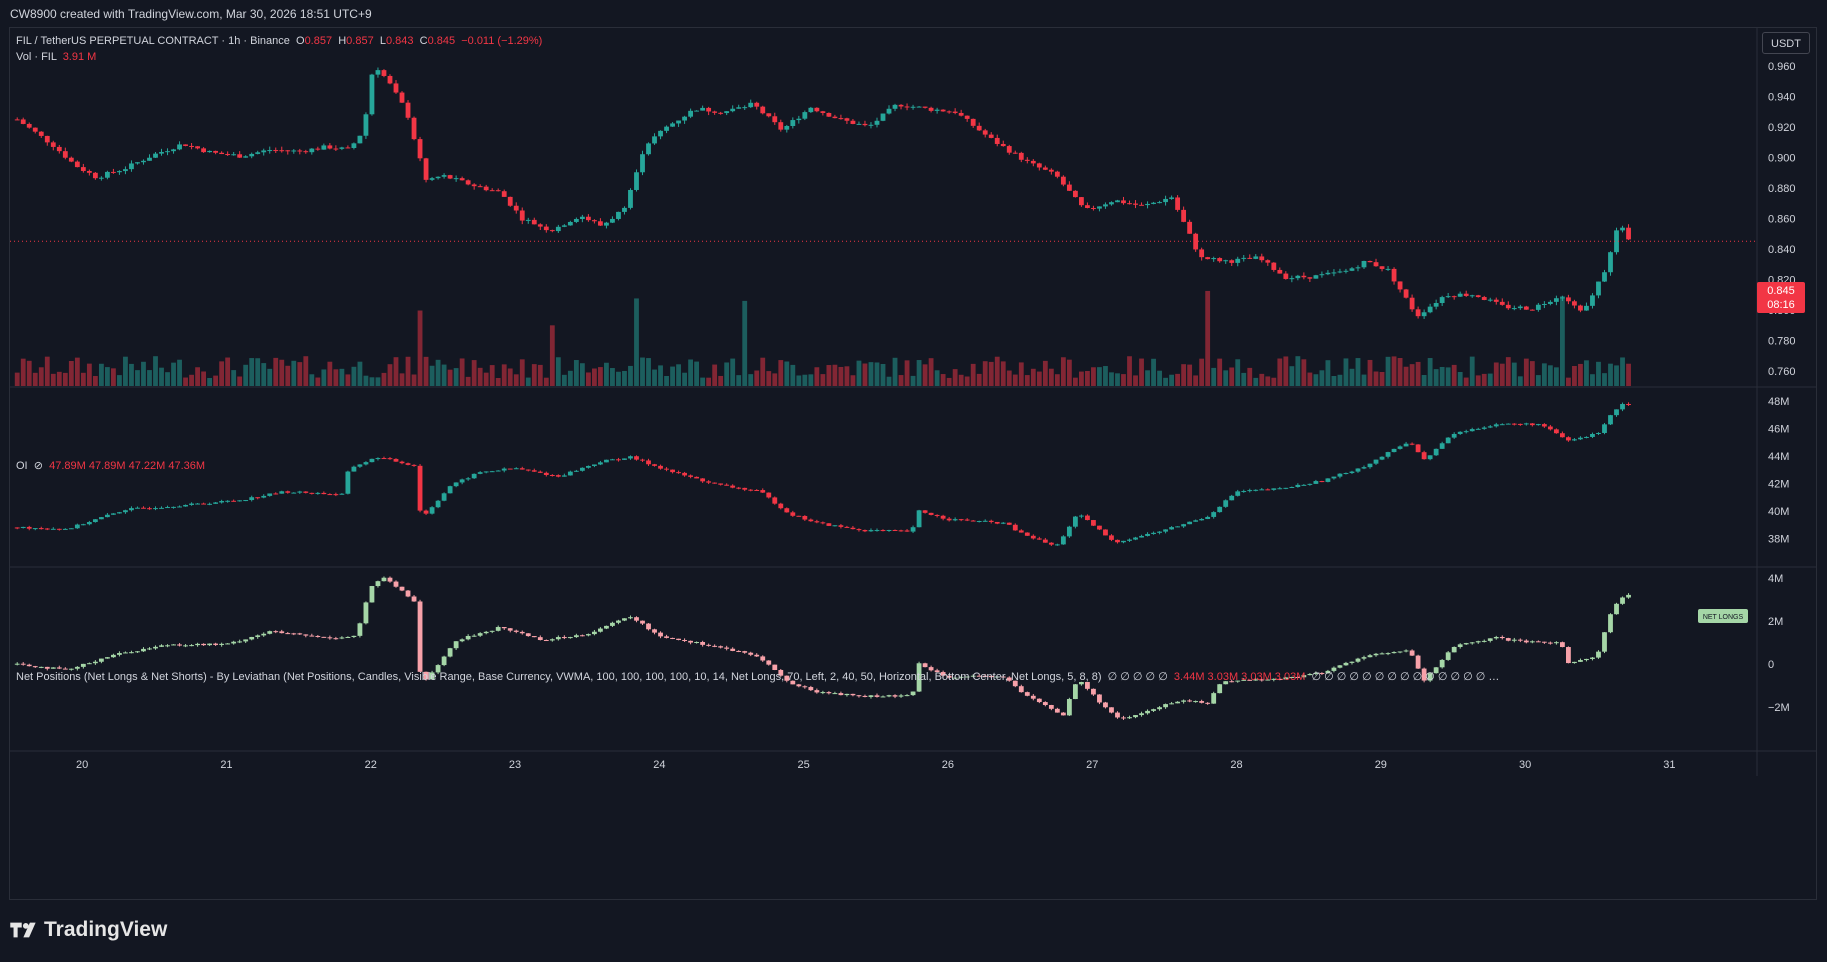 The height and width of the screenshot is (962, 1827). Describe the element at coordinates (88, 930) in the screenshot. I see `tradingview-logo: TradingView` at that location.